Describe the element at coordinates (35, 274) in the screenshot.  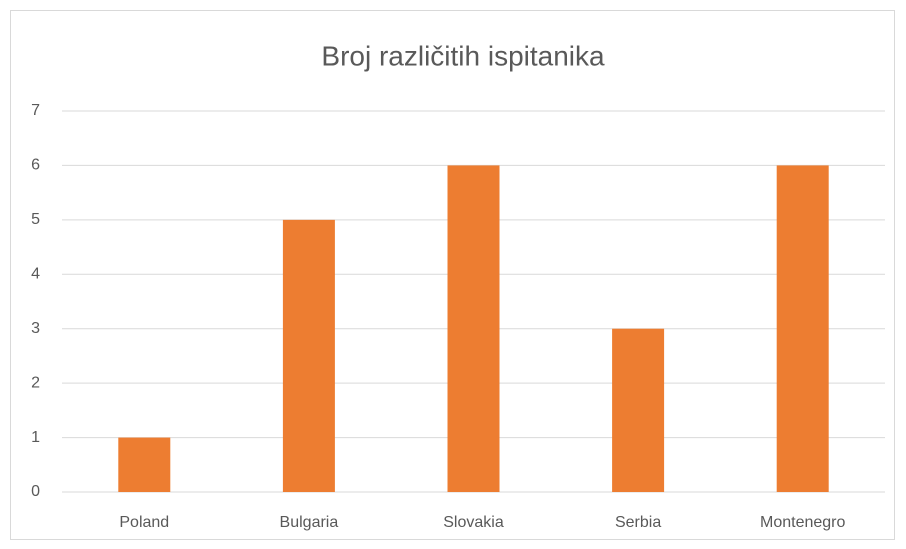
I see `y-tick-label: 4` at that location.